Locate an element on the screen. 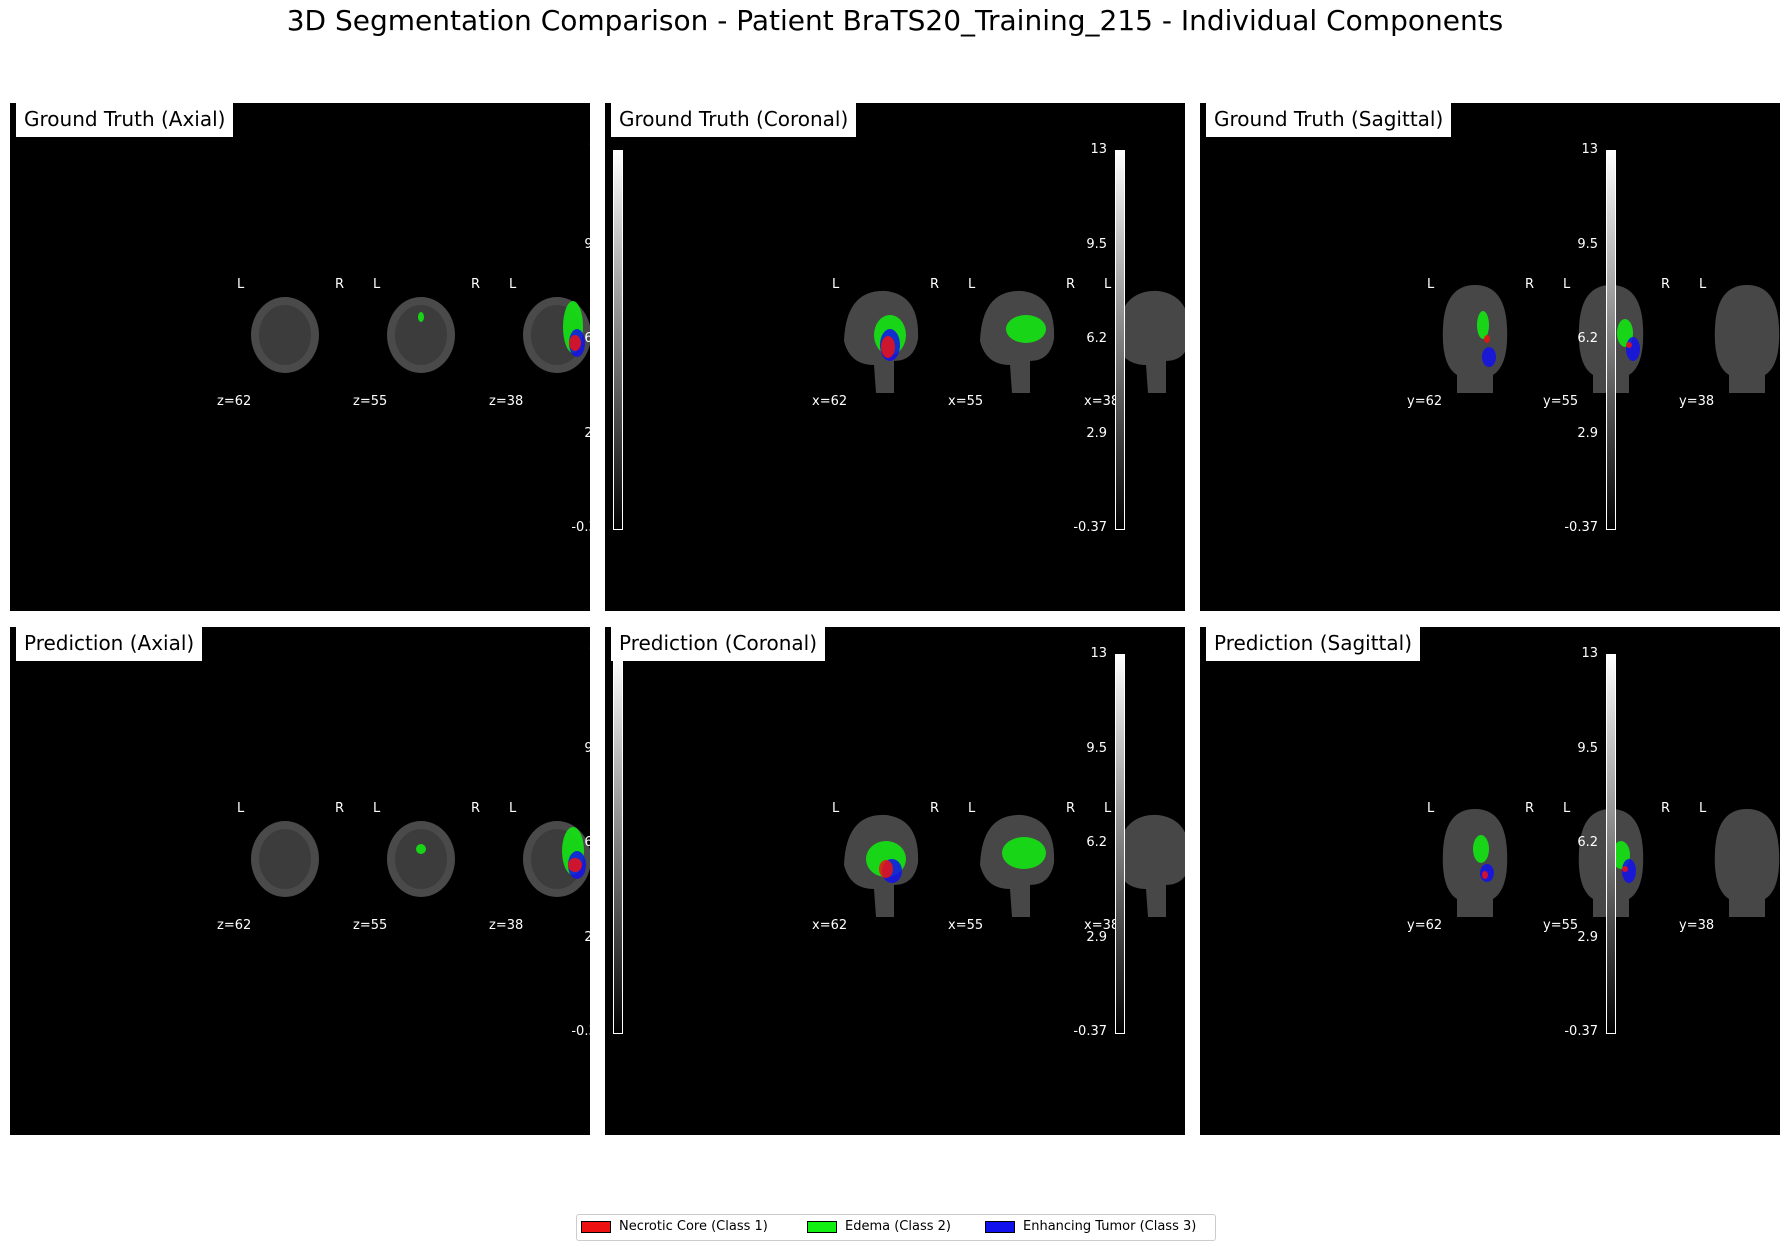  panel-gap-fill is located at coordinates (597, 335).